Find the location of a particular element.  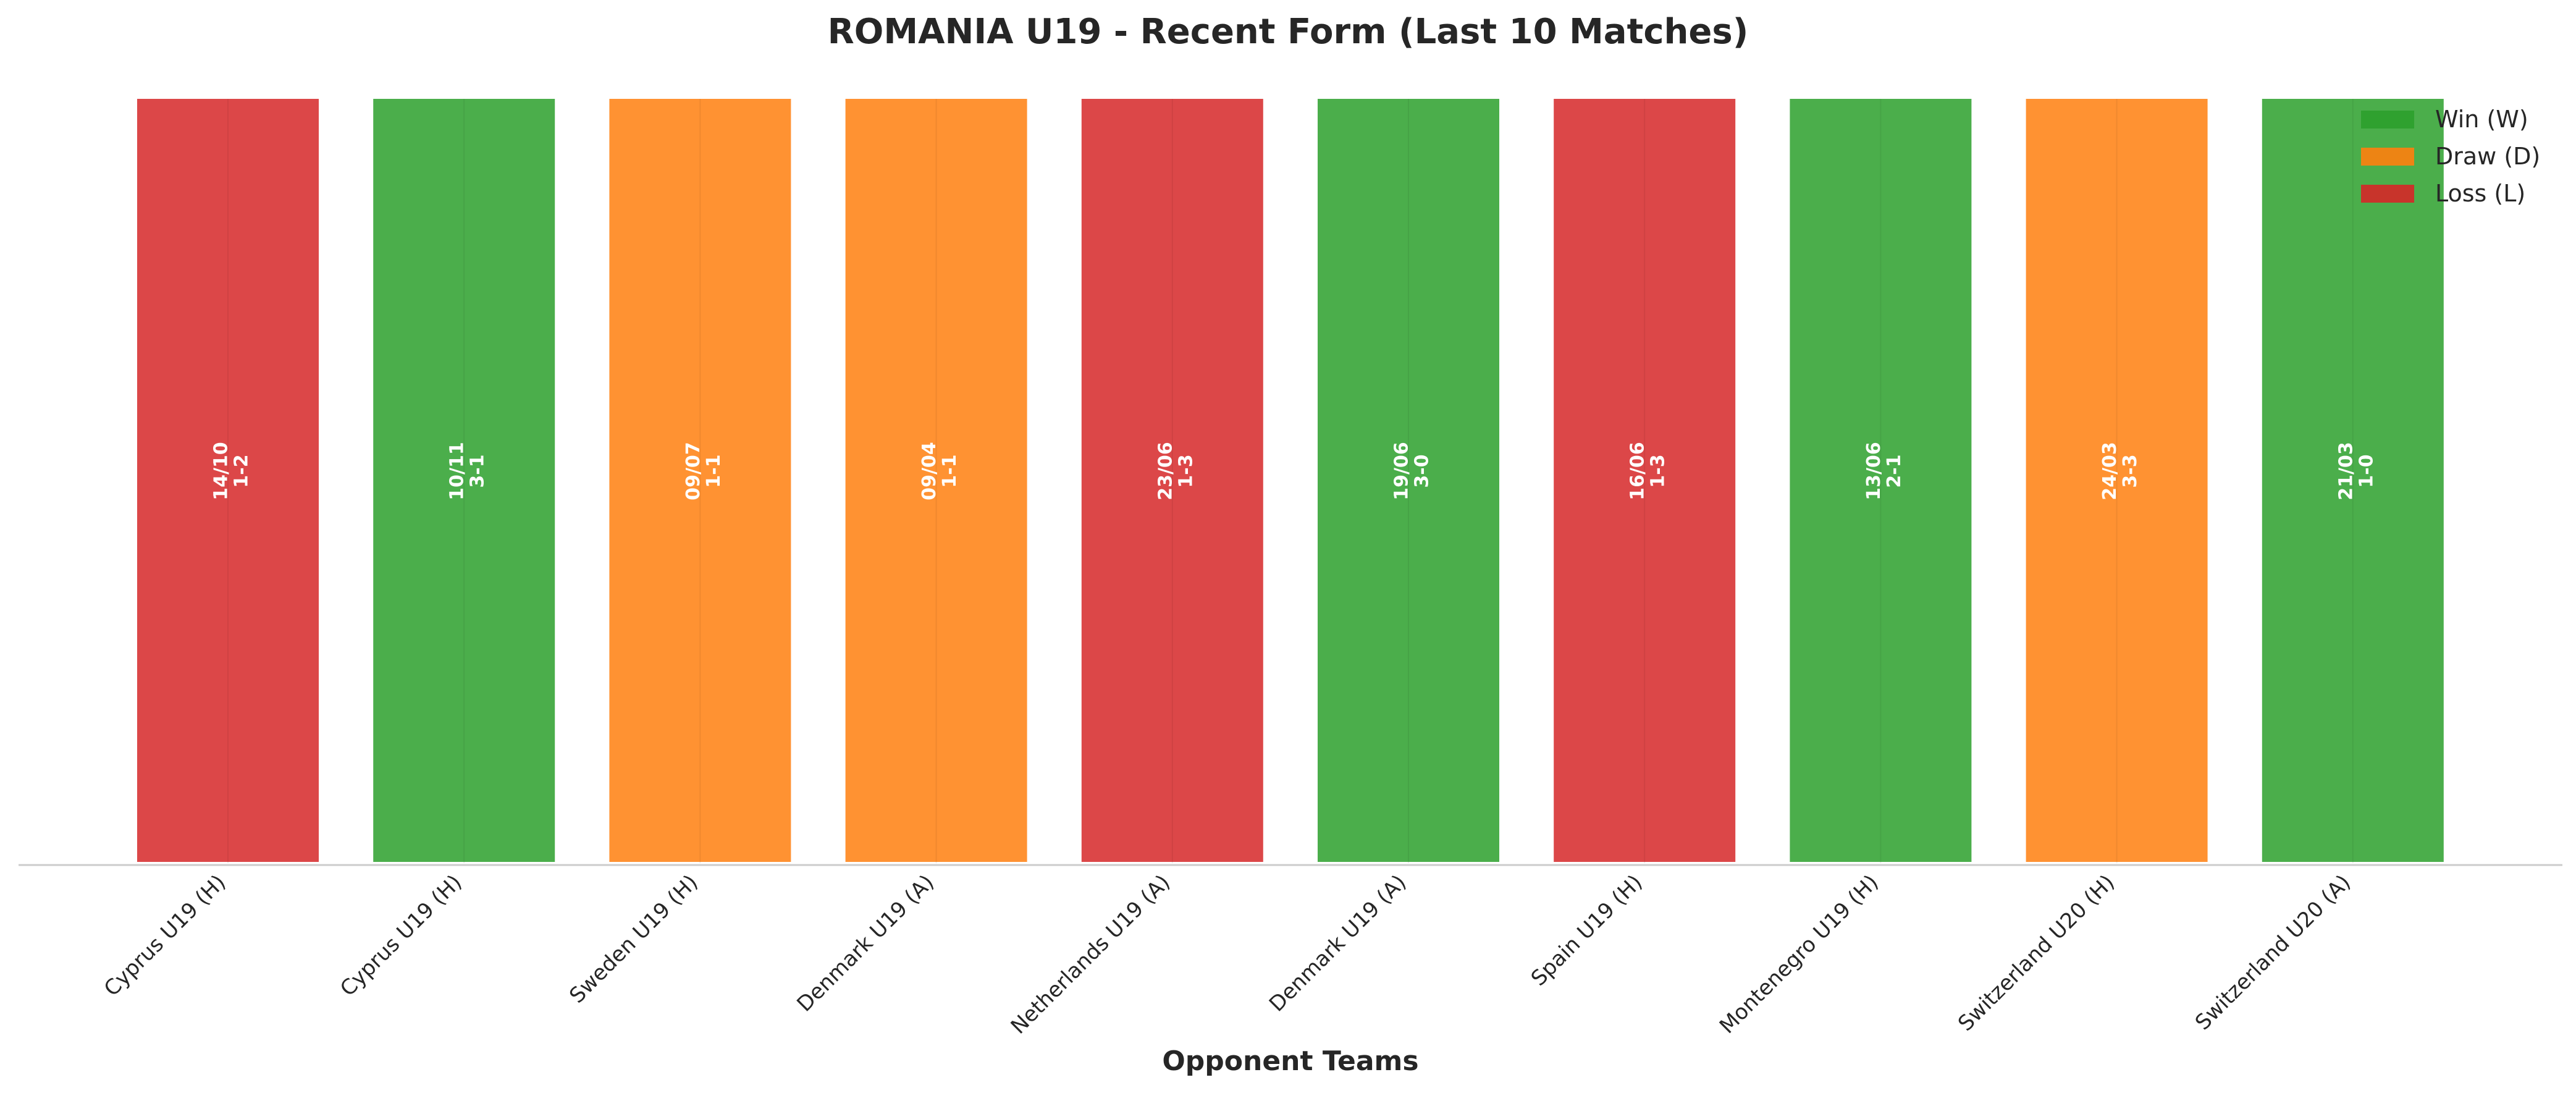

x-tick-label: Sweden U19 (H) is located at coordinates (634, 939).